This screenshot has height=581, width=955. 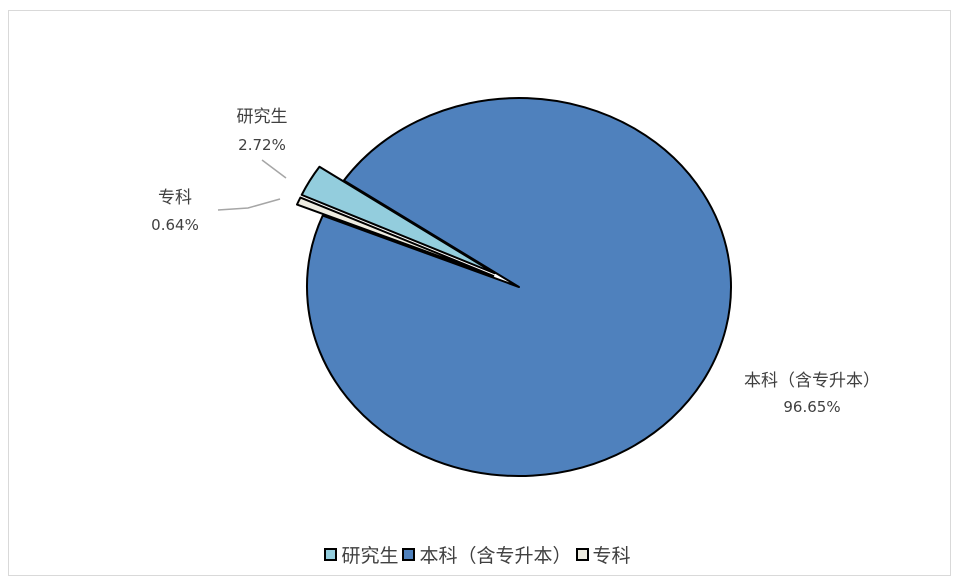 I want to click on legend-label-研究生: 研究生, so click(x=370, y=555).